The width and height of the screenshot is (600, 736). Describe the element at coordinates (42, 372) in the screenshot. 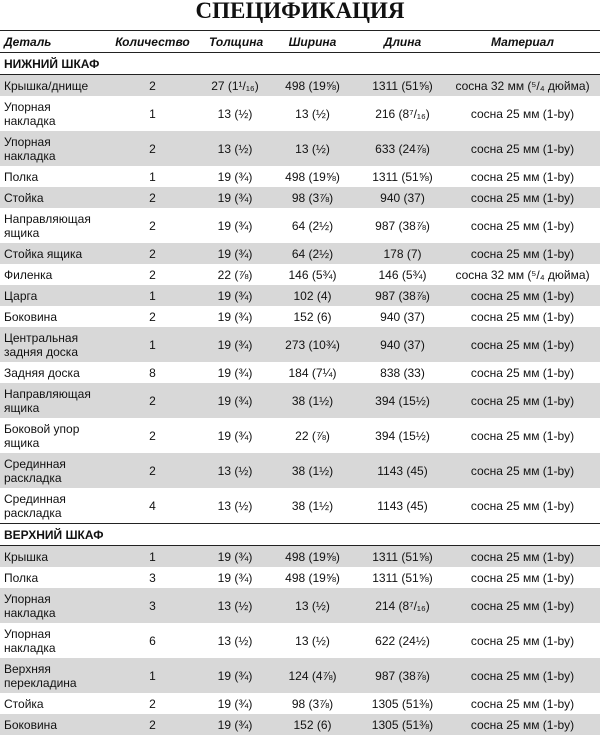

I see `table-cell: Задняя доска` at that location.